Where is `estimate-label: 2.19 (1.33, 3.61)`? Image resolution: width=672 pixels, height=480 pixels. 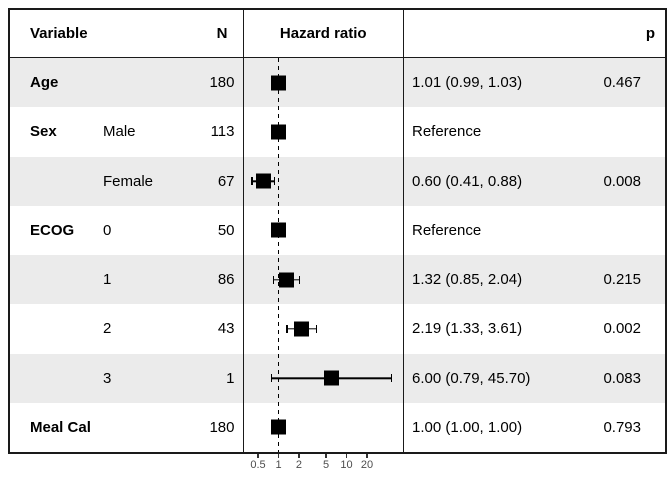 estimate-label: 2.19 (1.33, 3.61) is located at coordinates (467, 329).